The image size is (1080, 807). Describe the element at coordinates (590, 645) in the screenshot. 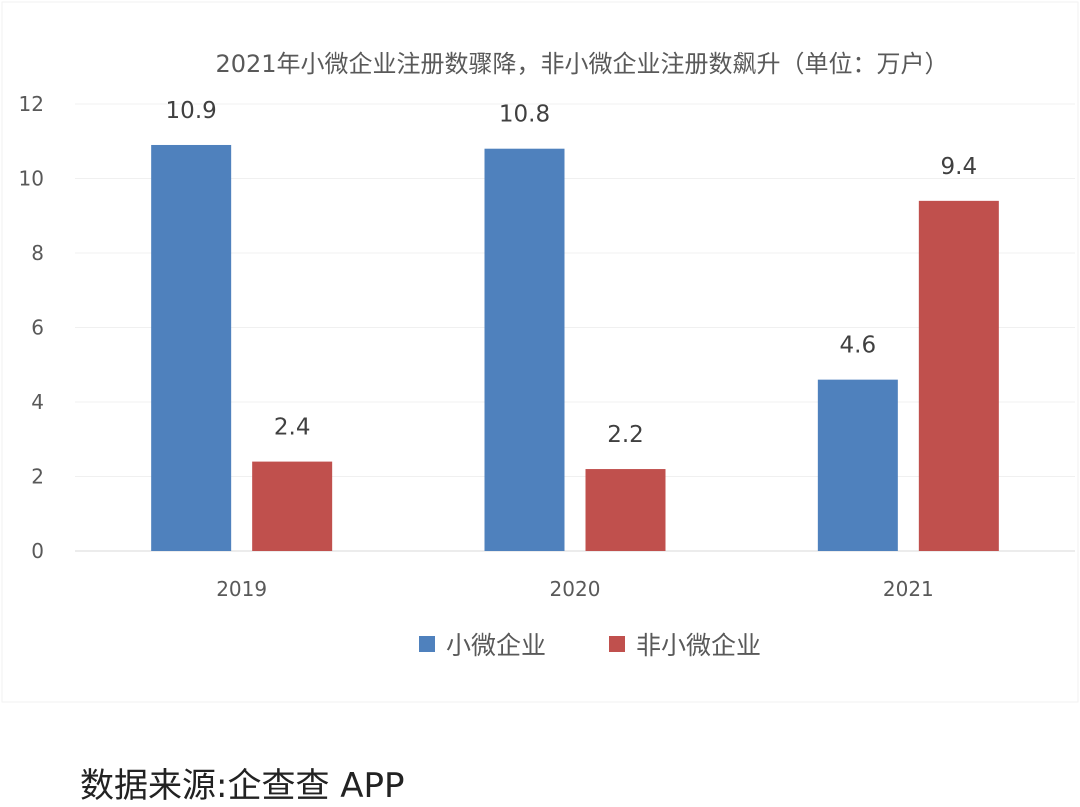

I see `legend: 小微企业 非小微企业` at that location.